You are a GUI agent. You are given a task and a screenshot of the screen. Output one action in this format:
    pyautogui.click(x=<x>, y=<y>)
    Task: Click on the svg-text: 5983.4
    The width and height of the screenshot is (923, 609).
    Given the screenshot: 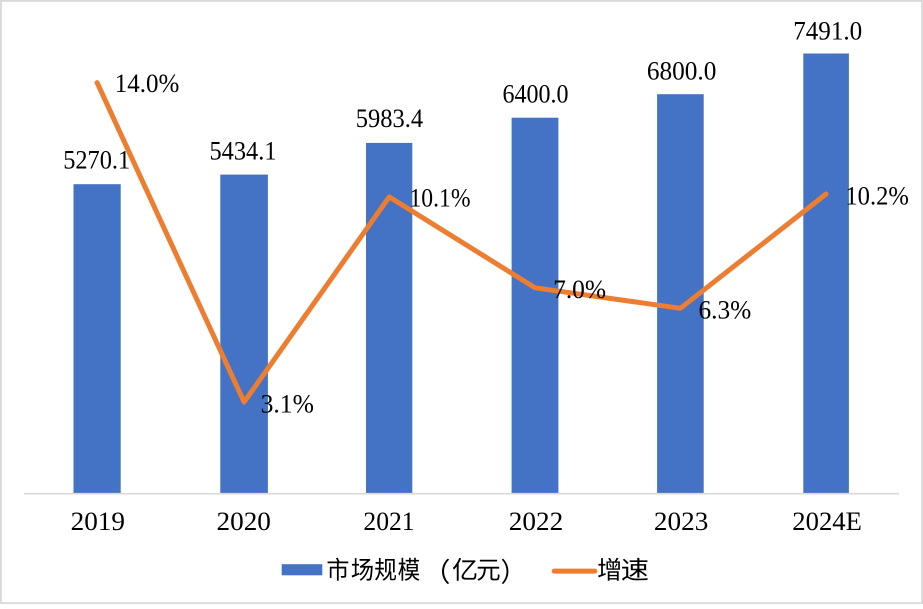 What is the action you would take?
    pyautogui.click(x=389, y=118)
    